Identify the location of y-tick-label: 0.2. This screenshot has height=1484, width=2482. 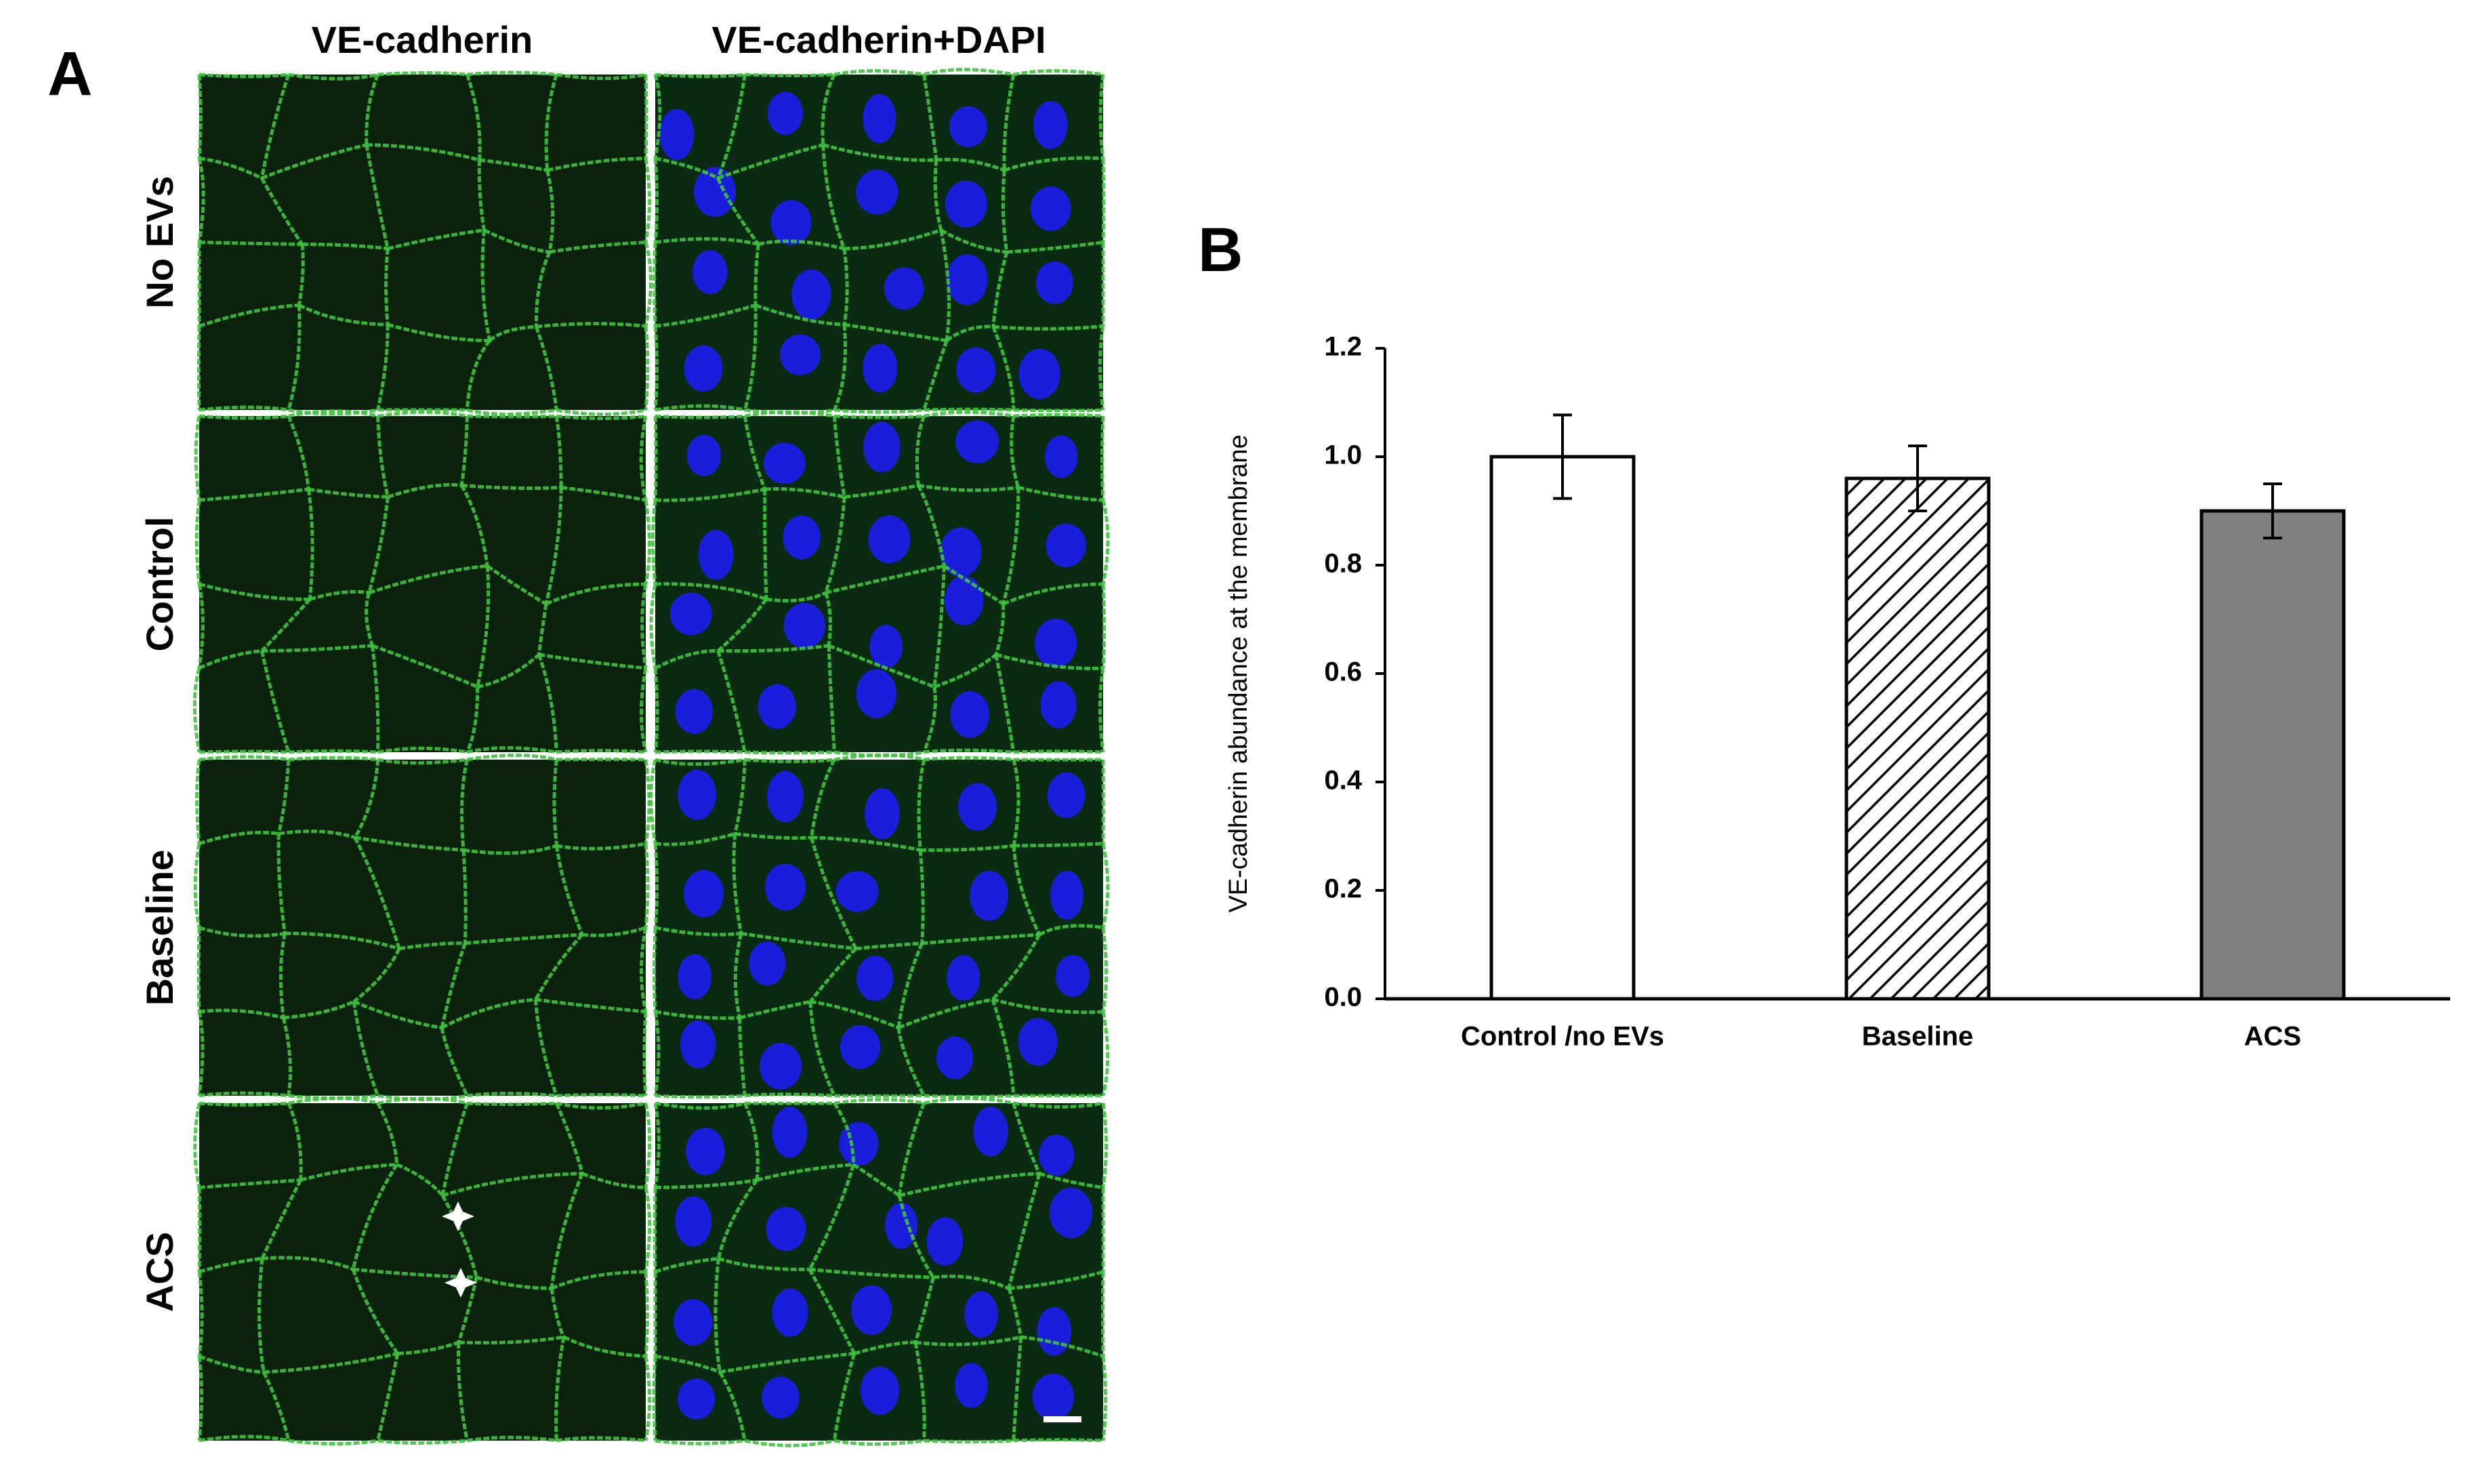
(1343, 889).